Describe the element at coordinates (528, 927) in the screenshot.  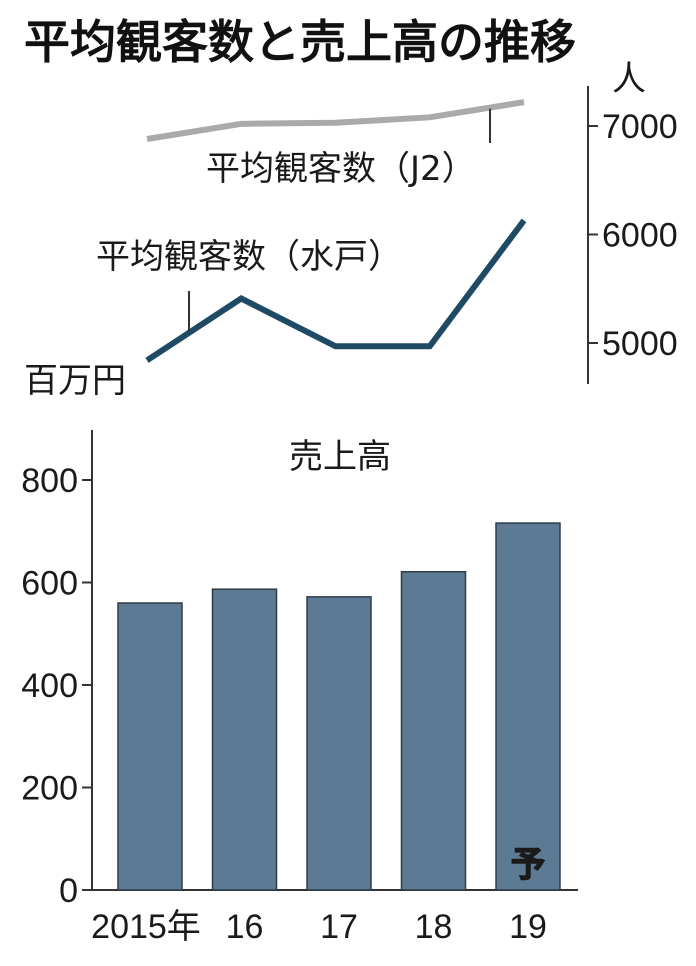
I see `bar-chart-x-tick-label: 19` at that location.